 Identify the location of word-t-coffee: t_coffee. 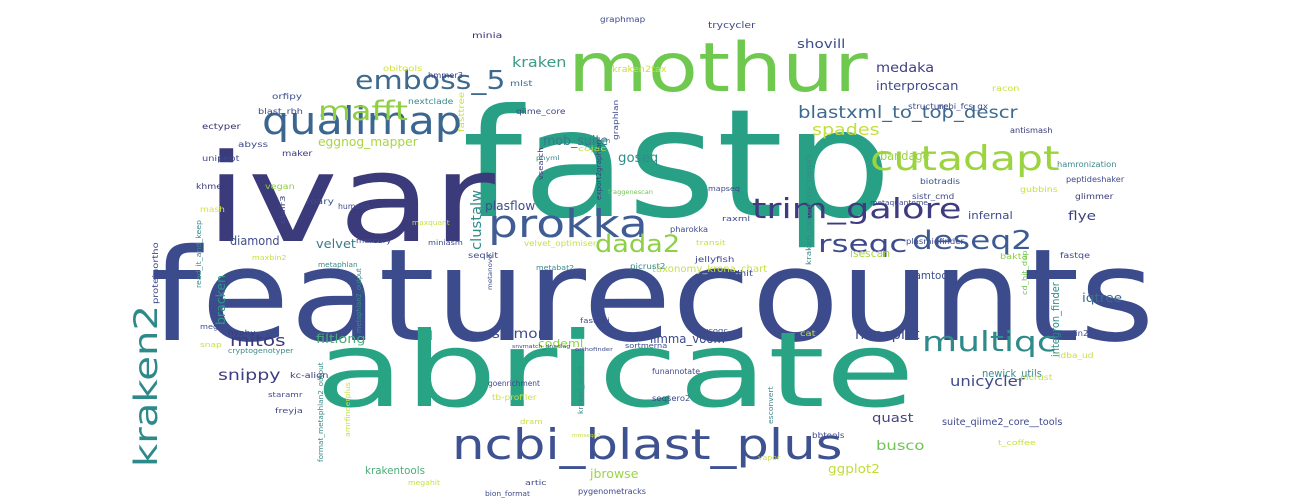
(1017, 443).